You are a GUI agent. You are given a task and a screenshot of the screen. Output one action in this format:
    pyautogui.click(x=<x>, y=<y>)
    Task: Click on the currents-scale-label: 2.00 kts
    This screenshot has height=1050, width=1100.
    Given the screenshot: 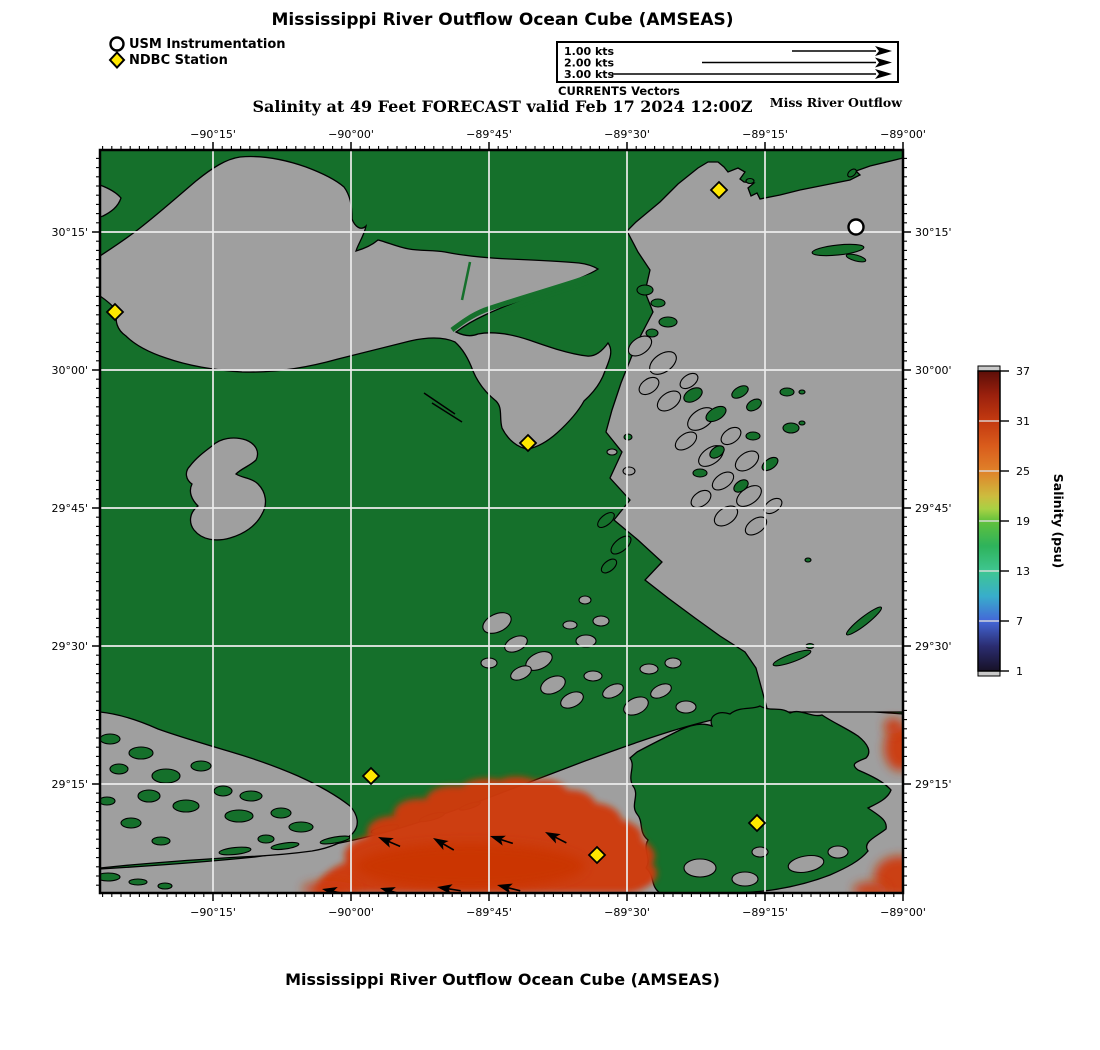 What is the action you would take?
    pyautogui.click(x=589, y=63)
    